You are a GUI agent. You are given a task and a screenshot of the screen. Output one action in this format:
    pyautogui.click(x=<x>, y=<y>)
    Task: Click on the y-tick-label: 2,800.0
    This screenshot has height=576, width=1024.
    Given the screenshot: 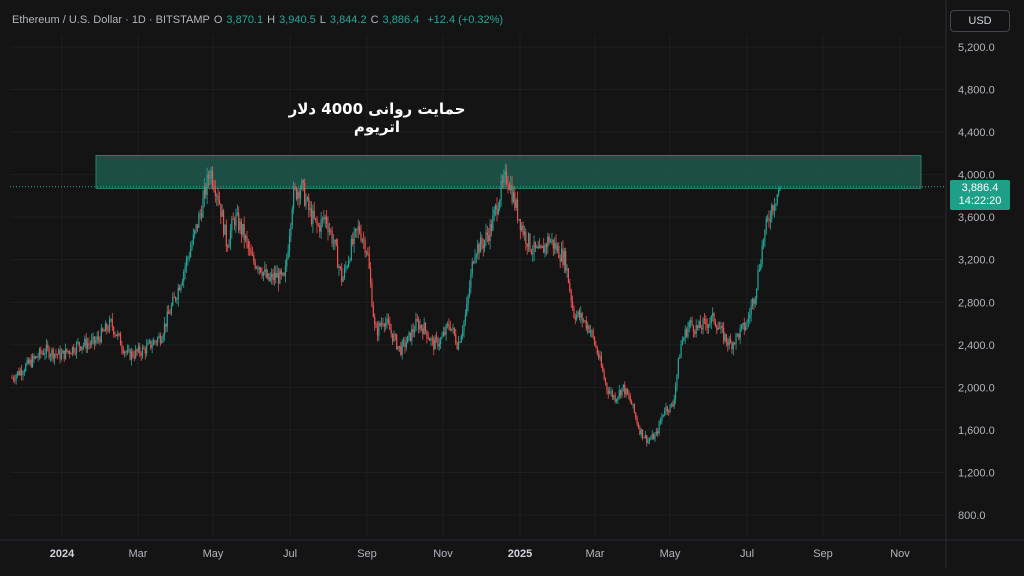 What is the action you would take?
    pyautogui.click(x=976, y=303)
    